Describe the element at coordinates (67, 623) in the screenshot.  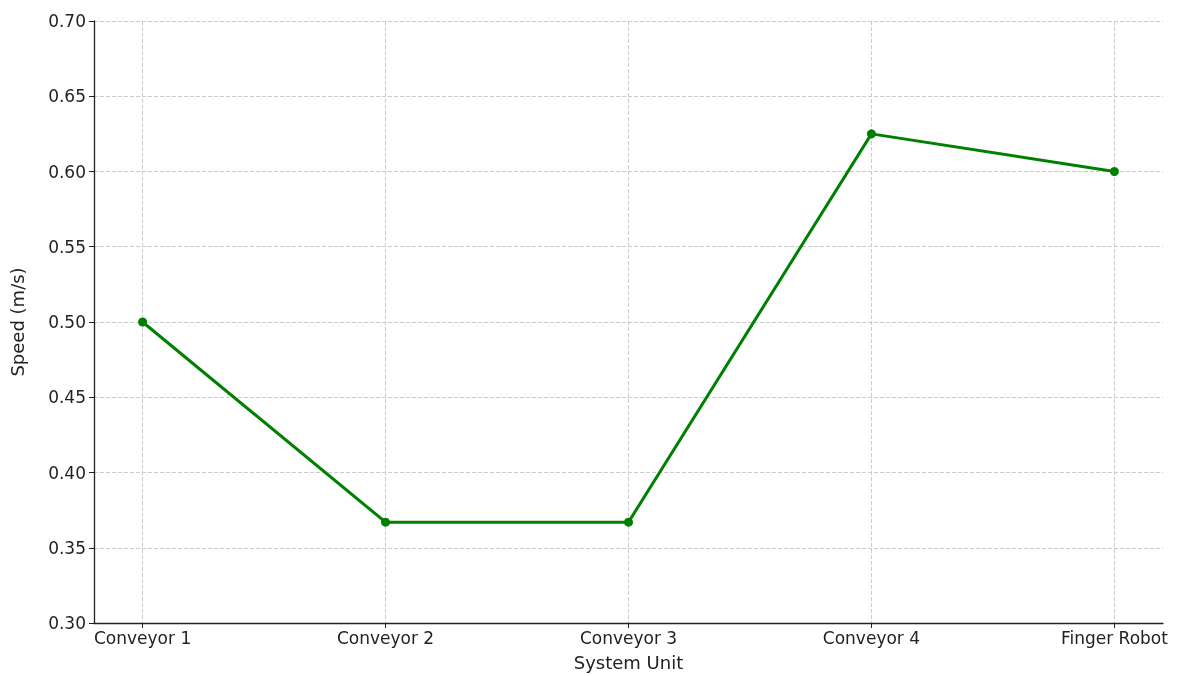
I see `y-tick-label: 0.30` at that location.